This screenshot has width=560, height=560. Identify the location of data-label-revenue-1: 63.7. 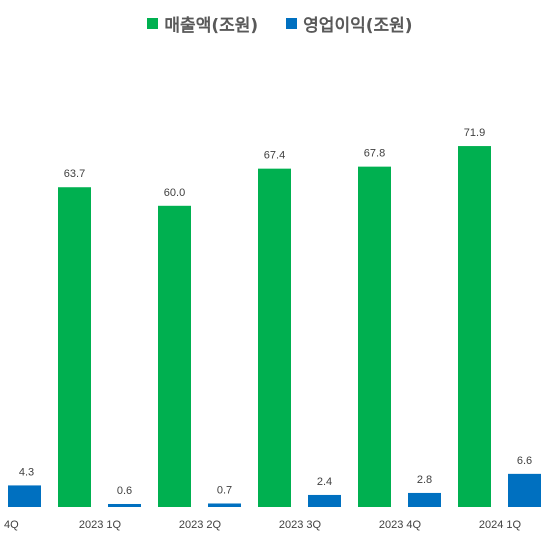
(74, 174).